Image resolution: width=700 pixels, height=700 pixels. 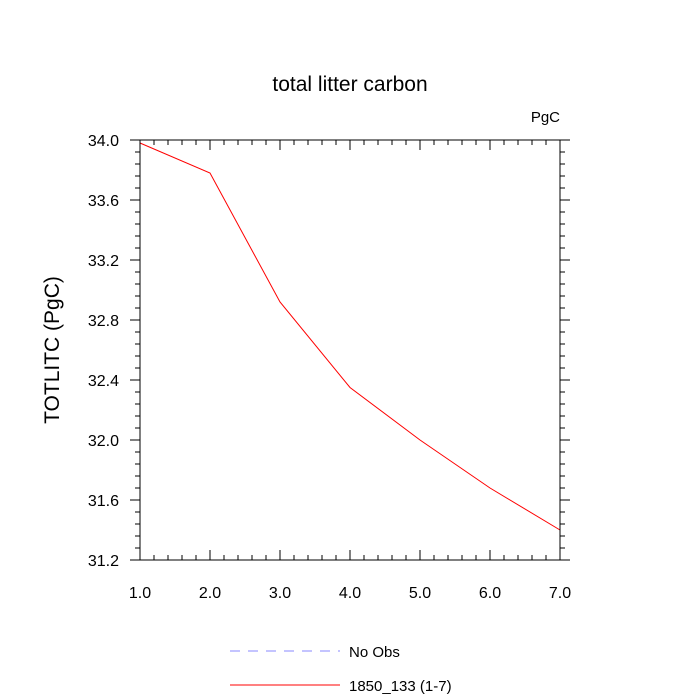 What do you see at coordinates (103, 201) in the screenshot?
I see `y-tick-label: 33.6` at bounding box center [103, 201].